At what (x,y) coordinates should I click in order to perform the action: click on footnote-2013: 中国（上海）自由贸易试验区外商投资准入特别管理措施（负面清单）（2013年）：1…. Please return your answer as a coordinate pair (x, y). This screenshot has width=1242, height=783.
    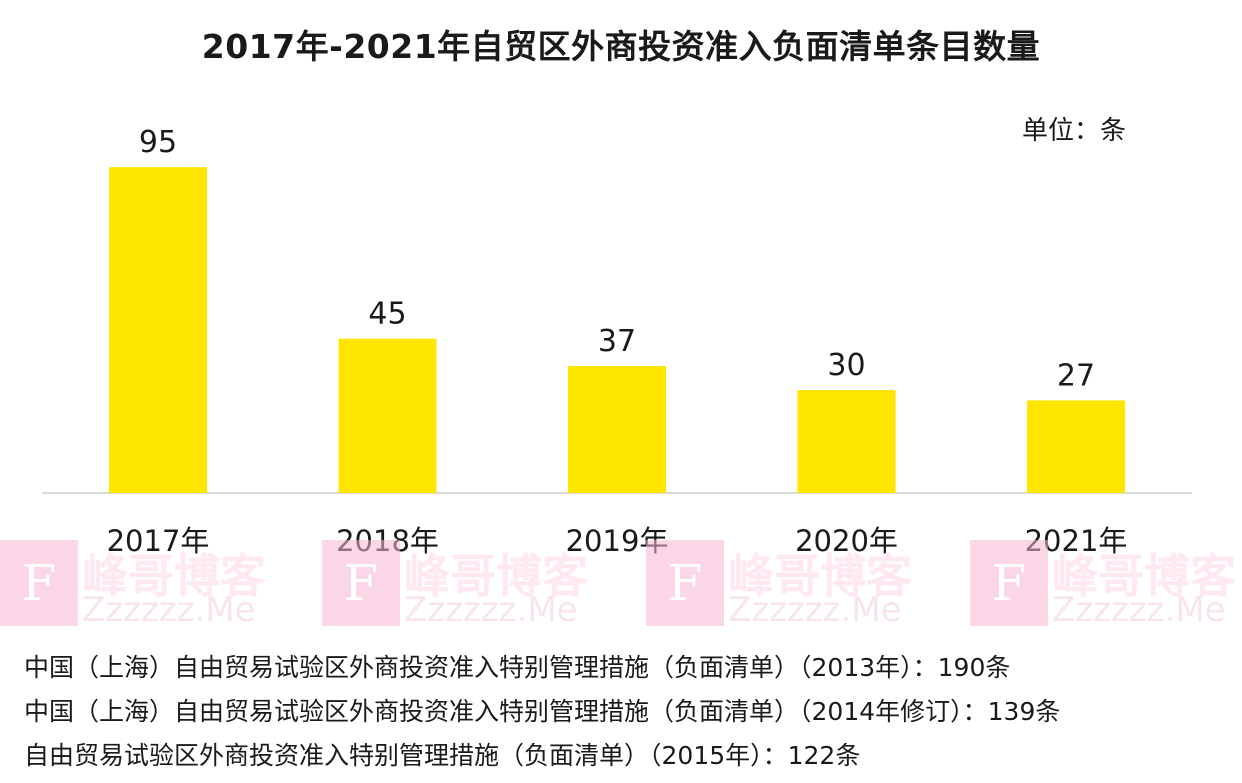
    Looking at the image, I should click on (517, 667).